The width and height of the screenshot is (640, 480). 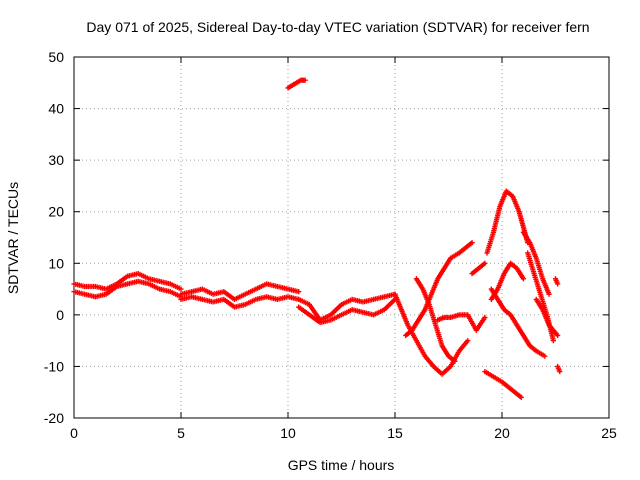 I want to click on y-tick-label: 30, so click(x=56, y=160).